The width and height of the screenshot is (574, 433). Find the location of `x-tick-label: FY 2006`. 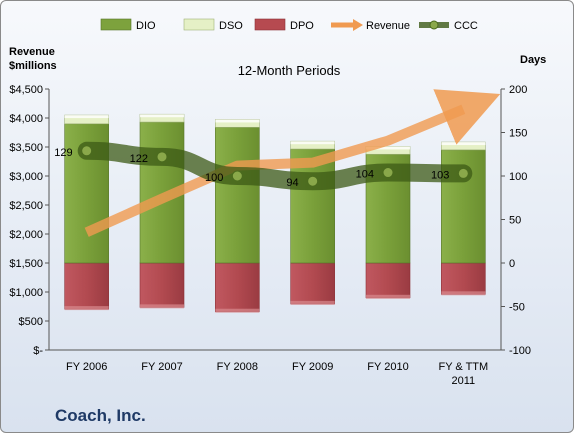

x-tick-label: FY 2006 is located at coordinates (86, 367).